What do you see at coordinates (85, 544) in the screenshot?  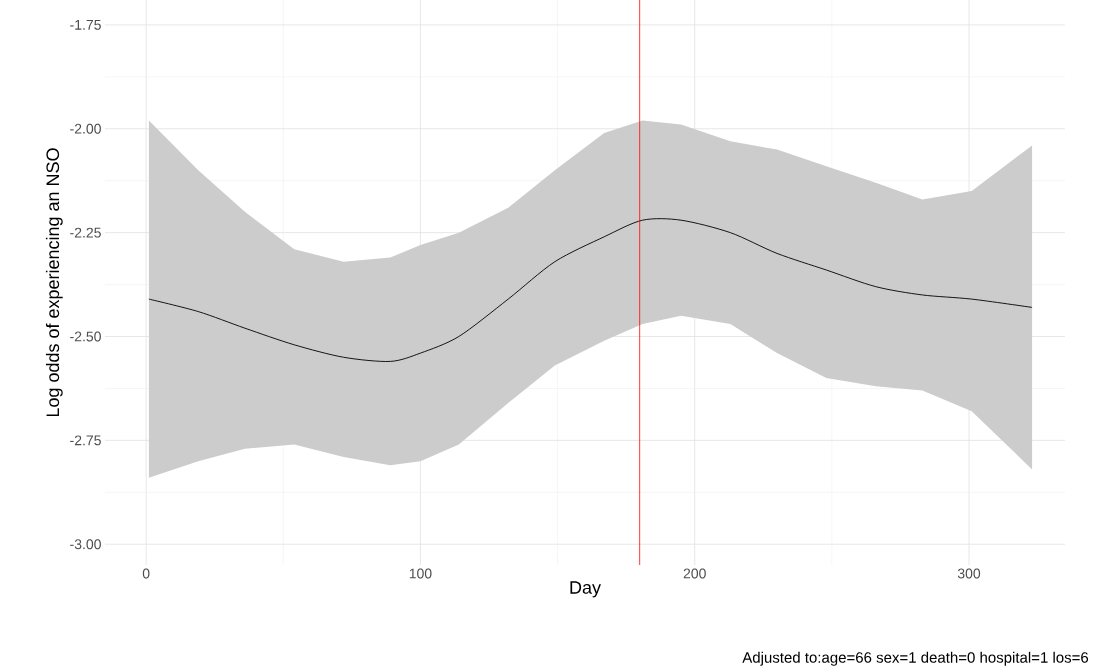 I see `y-tick-label: -3.00` at bounding box center [85, 544].